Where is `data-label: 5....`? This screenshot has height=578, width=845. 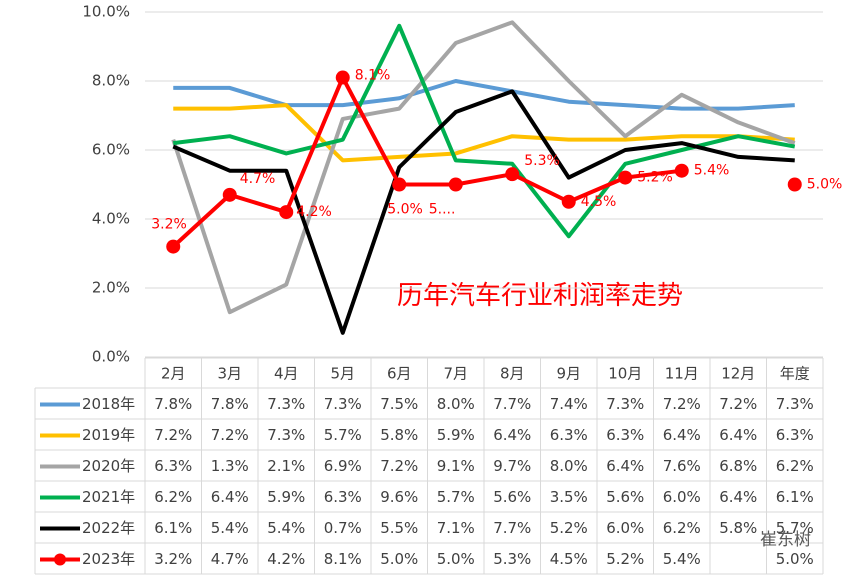
data-label: 5.... is located at coordinates (442, 210).